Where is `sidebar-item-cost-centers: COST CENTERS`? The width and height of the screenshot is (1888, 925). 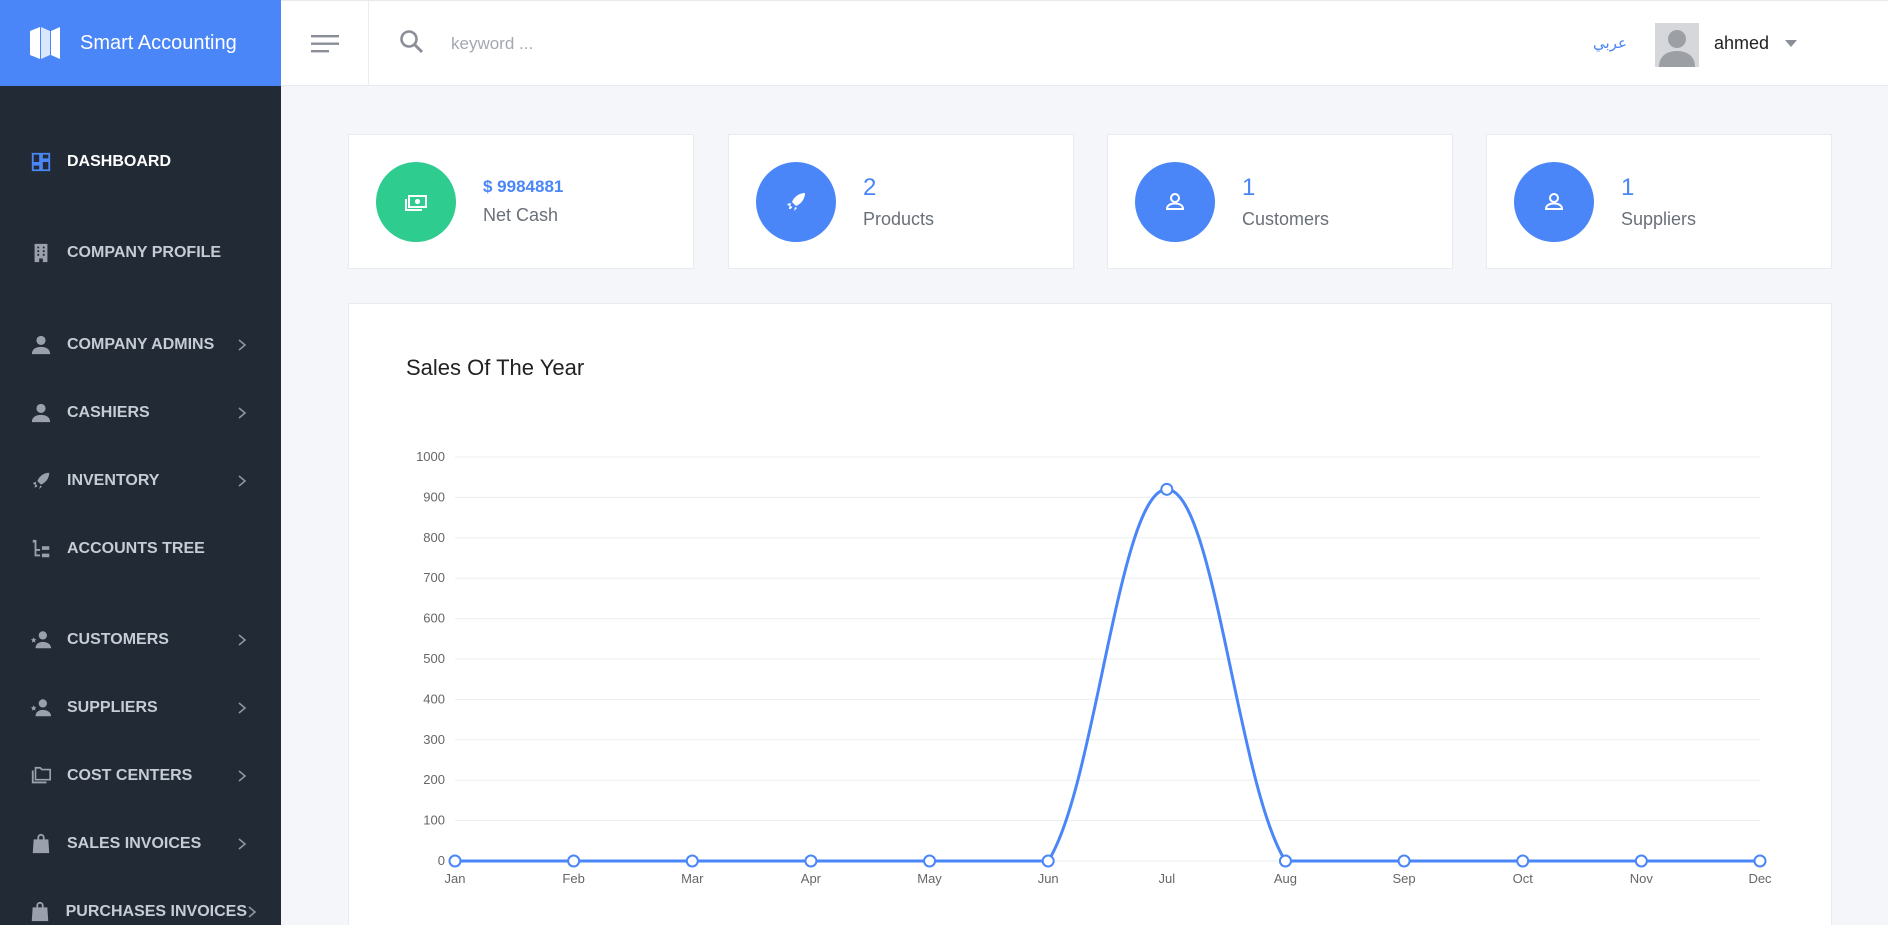
sidebar-item-cost-centers: COST CENTERS is located at coordinates (140, 776).